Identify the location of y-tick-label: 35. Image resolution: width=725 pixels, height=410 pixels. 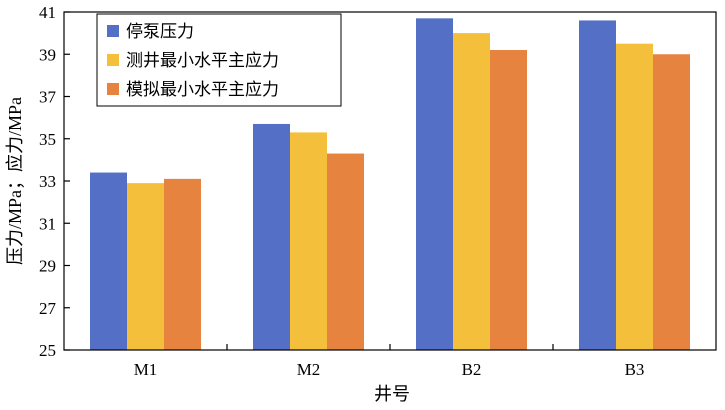
(47, 139).